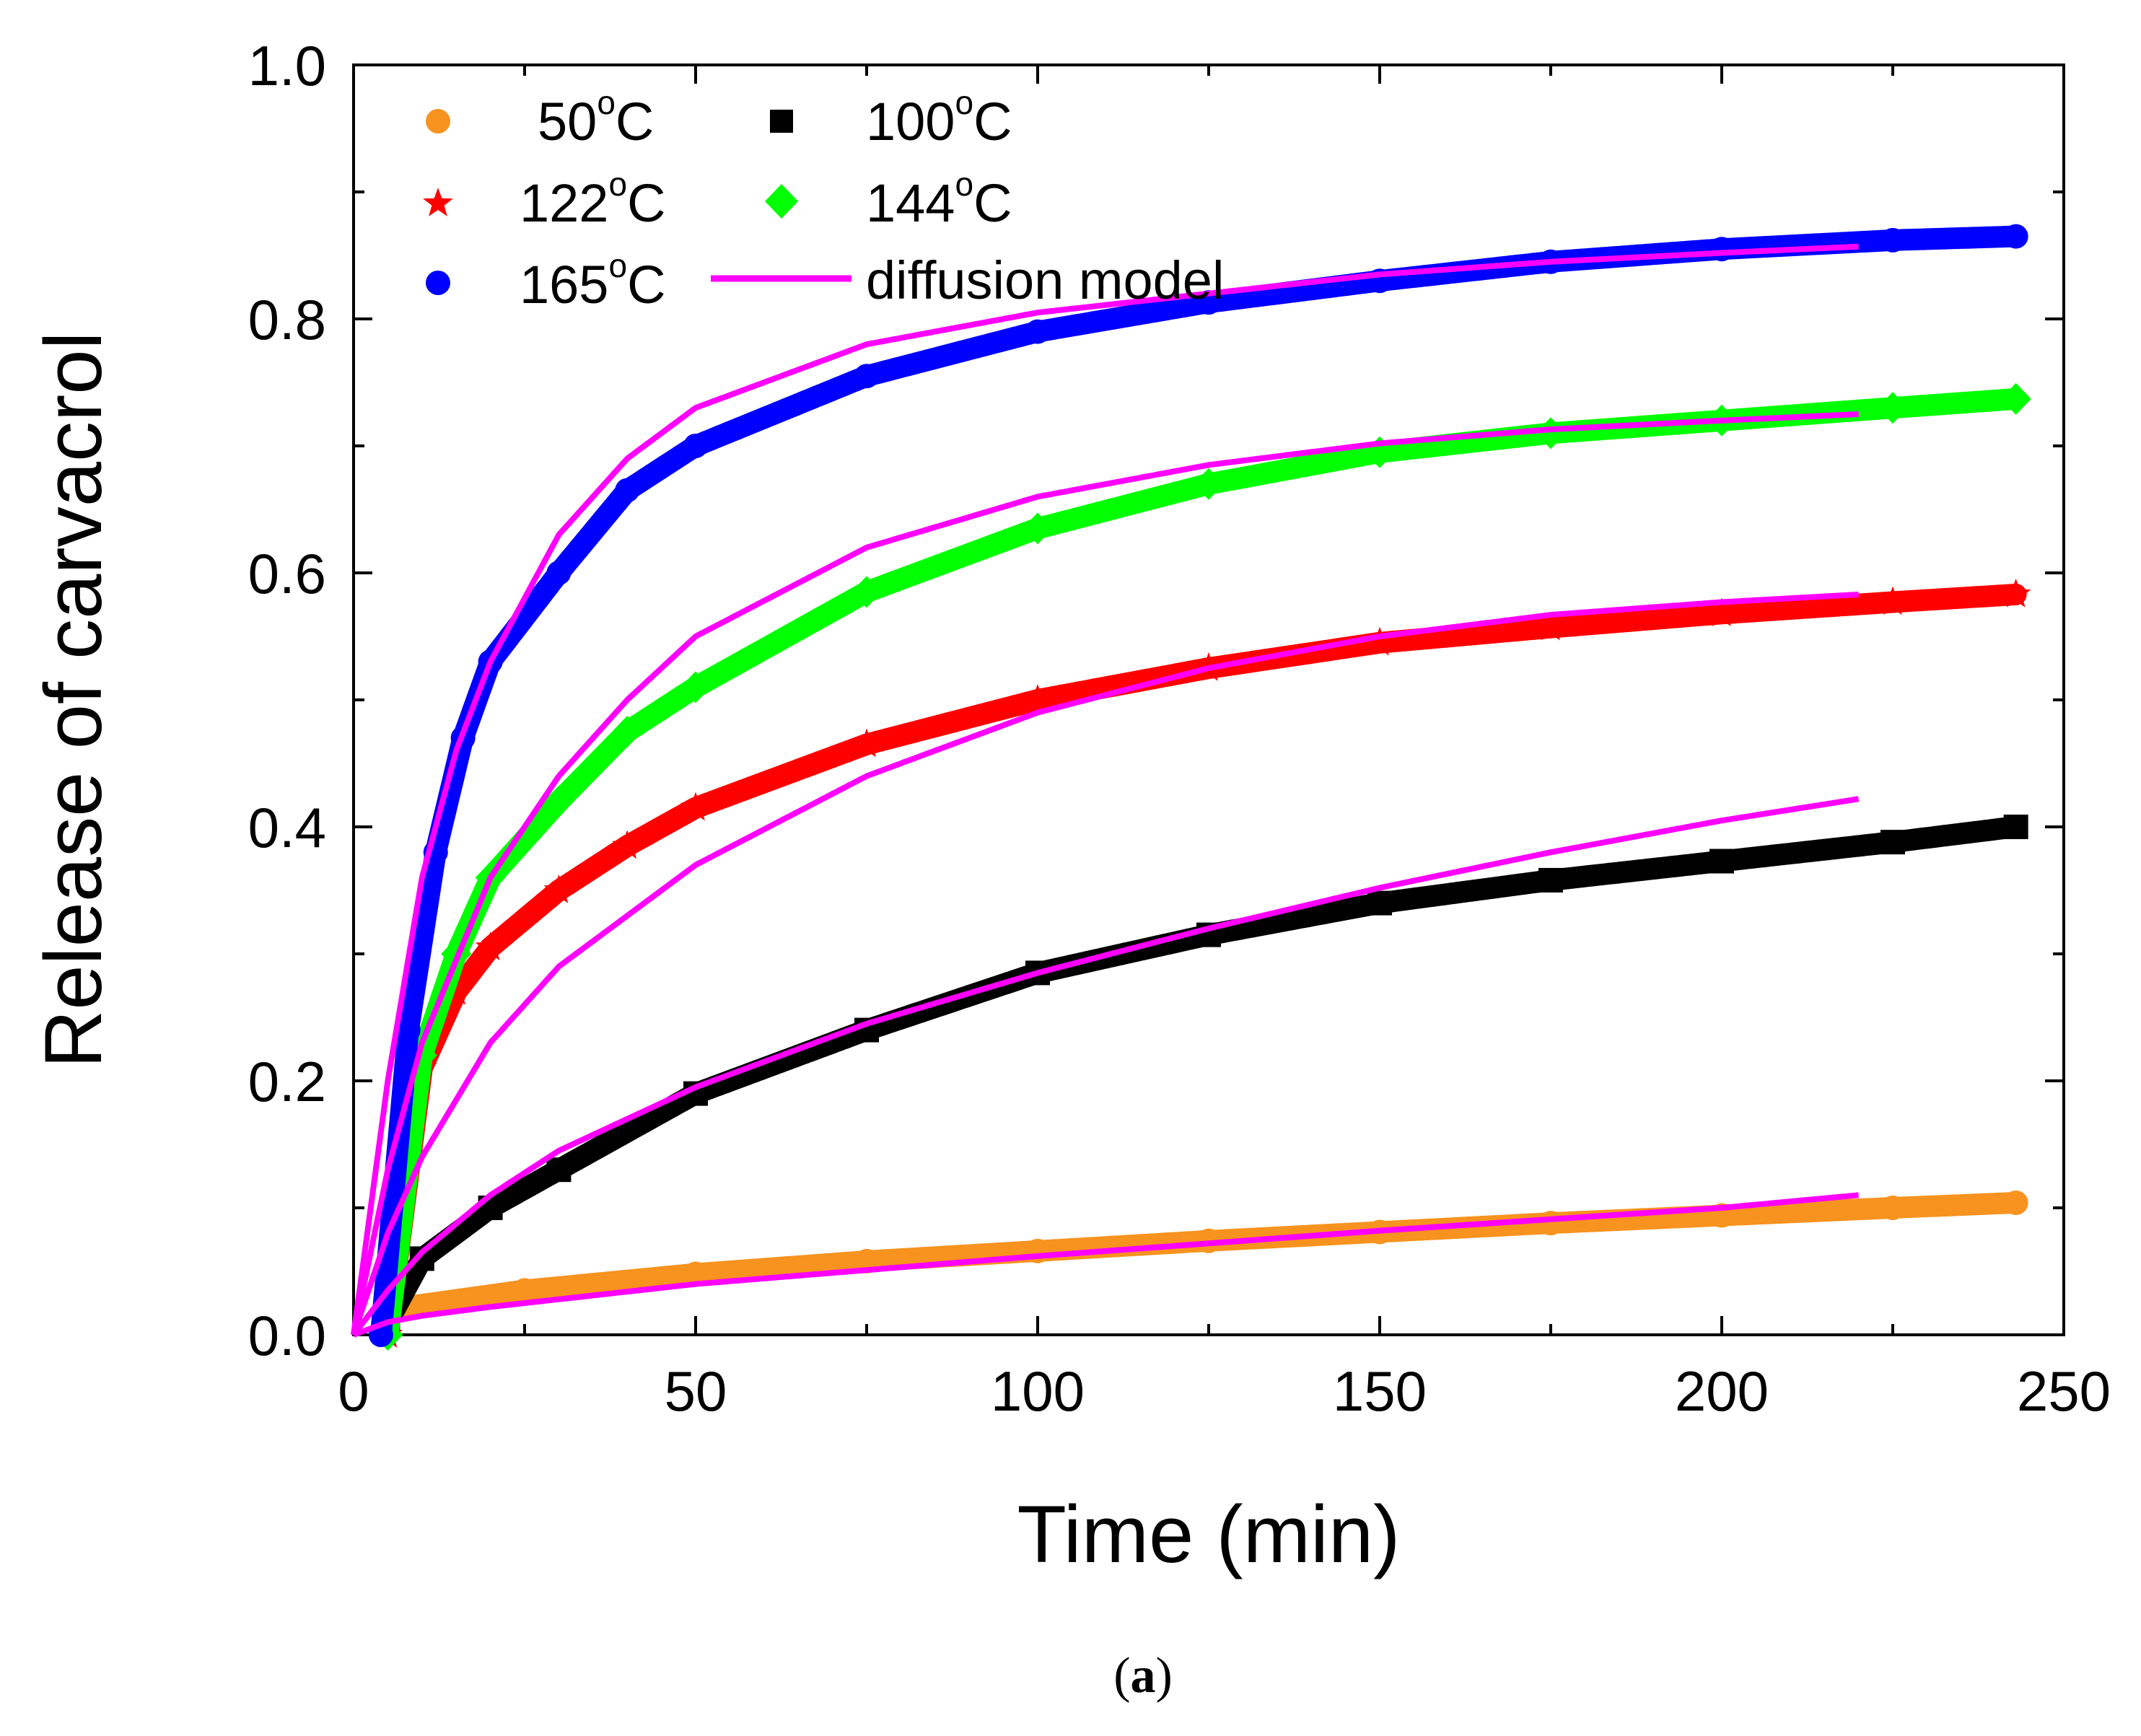 The image size is (2141, 1736). What do you see at coordinates (287, 573) in the screenshot?
I see `y-tick-label: 0.6` at bounding box center [287, 573].